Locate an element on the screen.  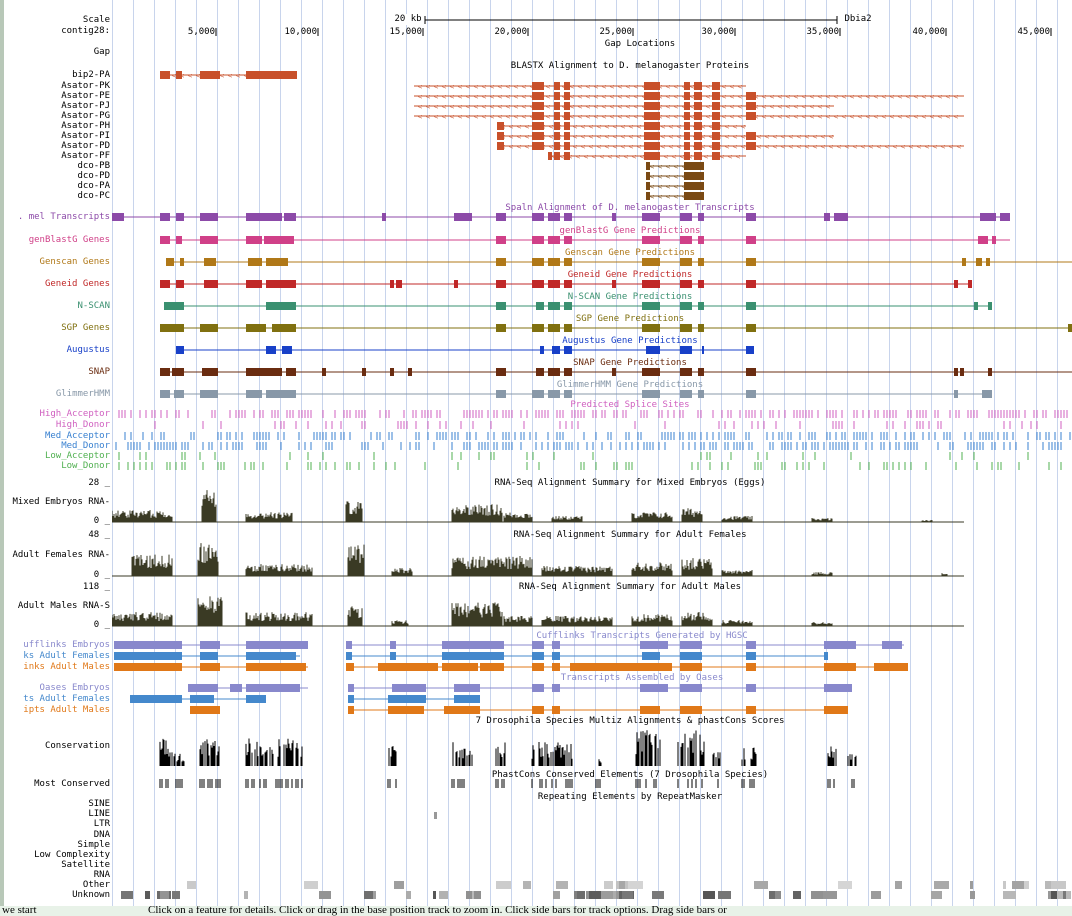
repeat-row-label: Satellite is located at coordinates (85, 865).